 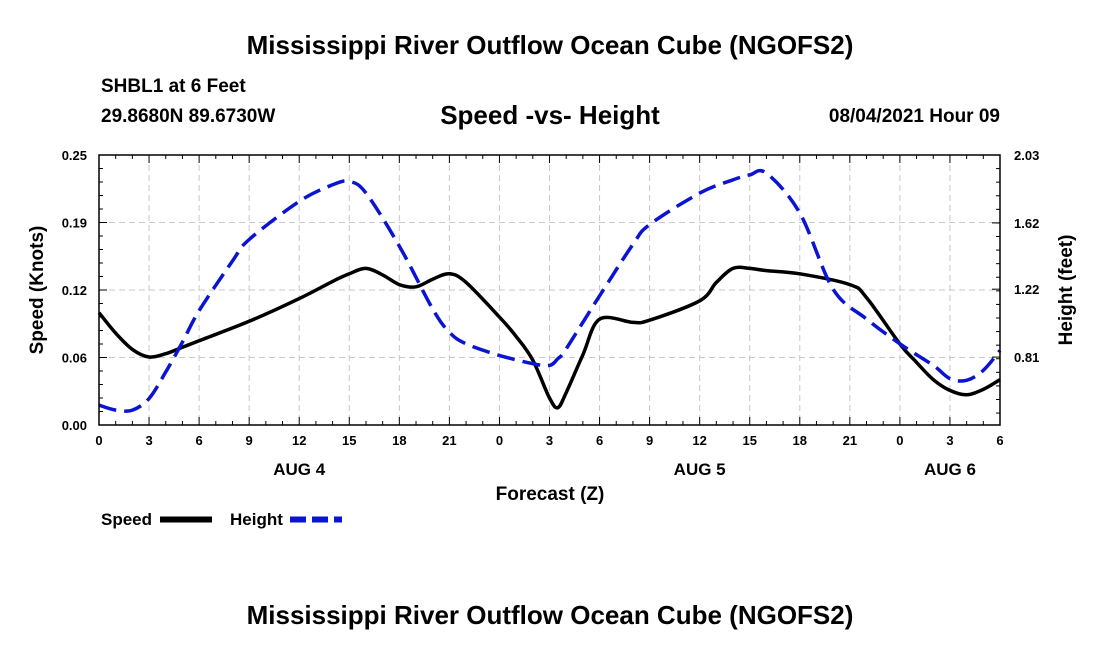 I want to click on y2-tick-label: 1.22, so click(x=1026, y=289).